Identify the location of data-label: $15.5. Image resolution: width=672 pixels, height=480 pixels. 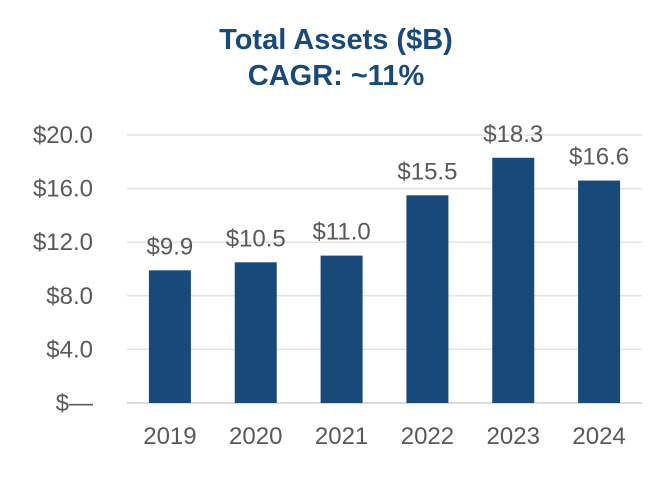
(427, 171).